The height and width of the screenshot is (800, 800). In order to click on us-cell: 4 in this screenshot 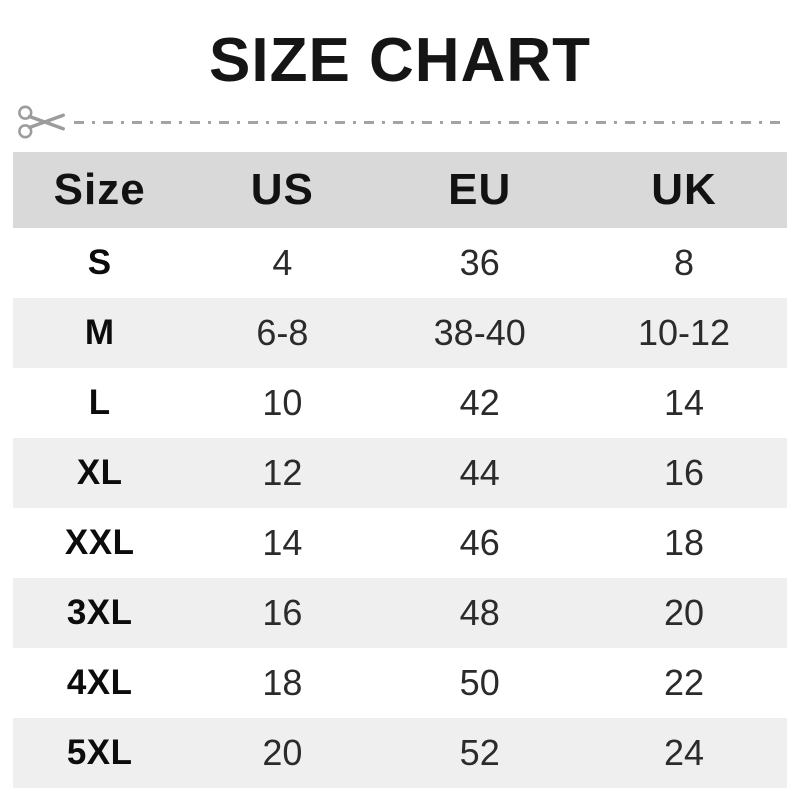, I will do `click(282, 262)`.